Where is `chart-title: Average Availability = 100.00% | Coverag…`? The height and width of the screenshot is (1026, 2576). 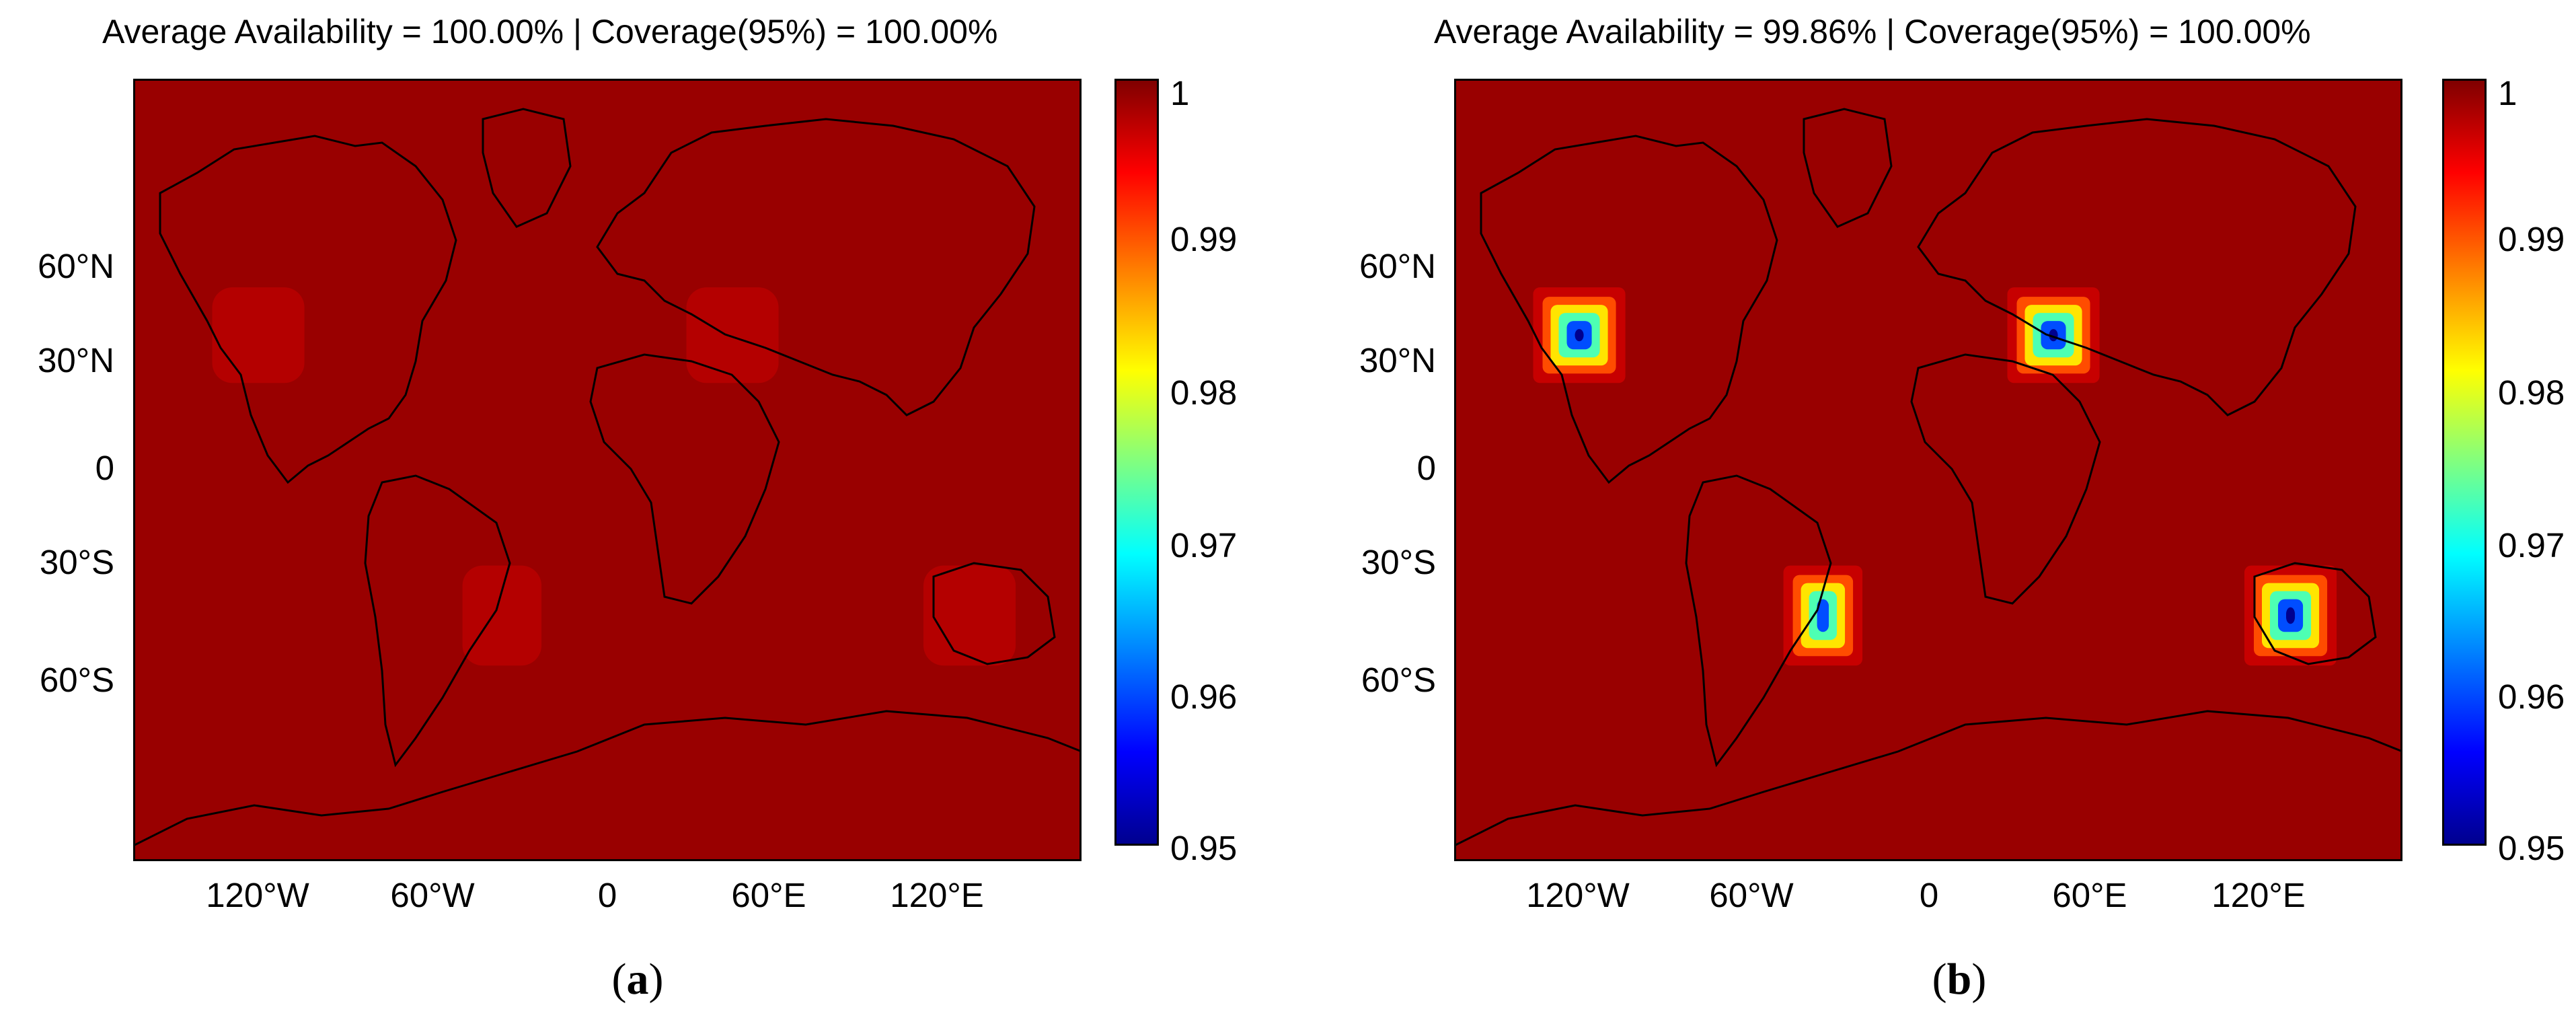 chart-title: Average Availability = 100.00% | Coverag… is located at coordinates (550, 32).